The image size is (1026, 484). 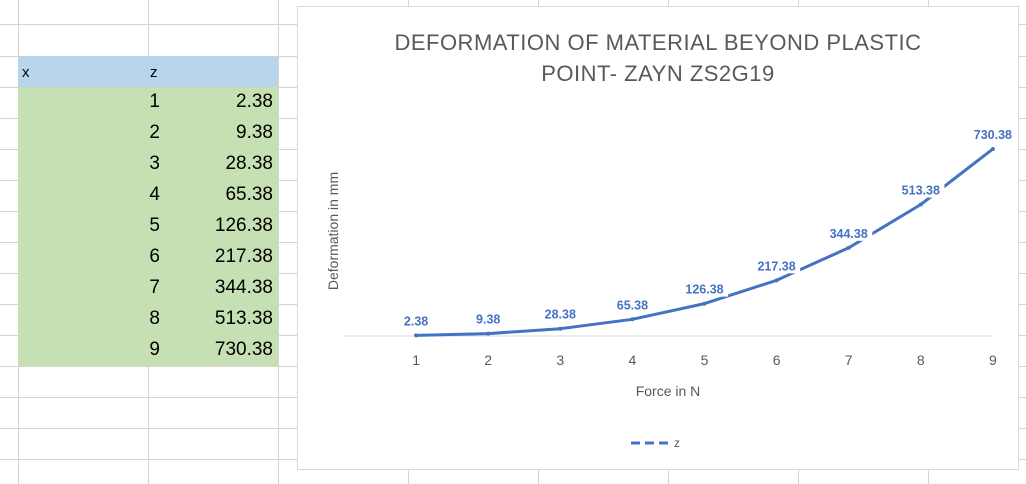 I want to click on data-label: 730.38, so click(x=993, y=135).